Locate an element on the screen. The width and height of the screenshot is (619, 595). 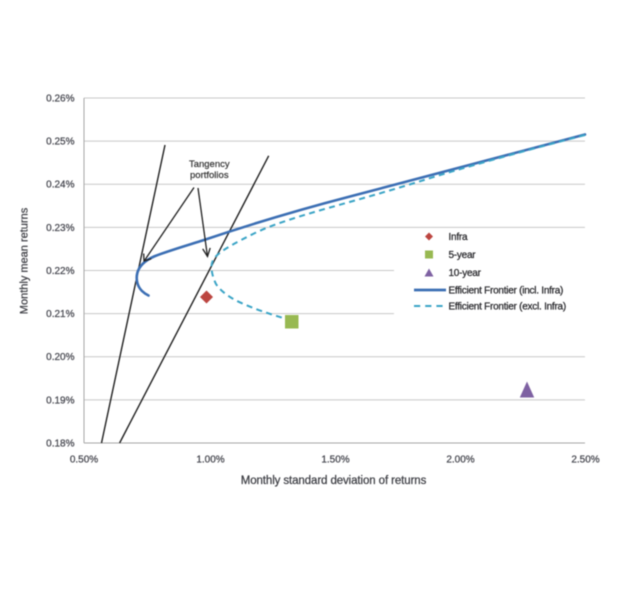
svg-text: 0.20% is located at coordinates (60, 357).